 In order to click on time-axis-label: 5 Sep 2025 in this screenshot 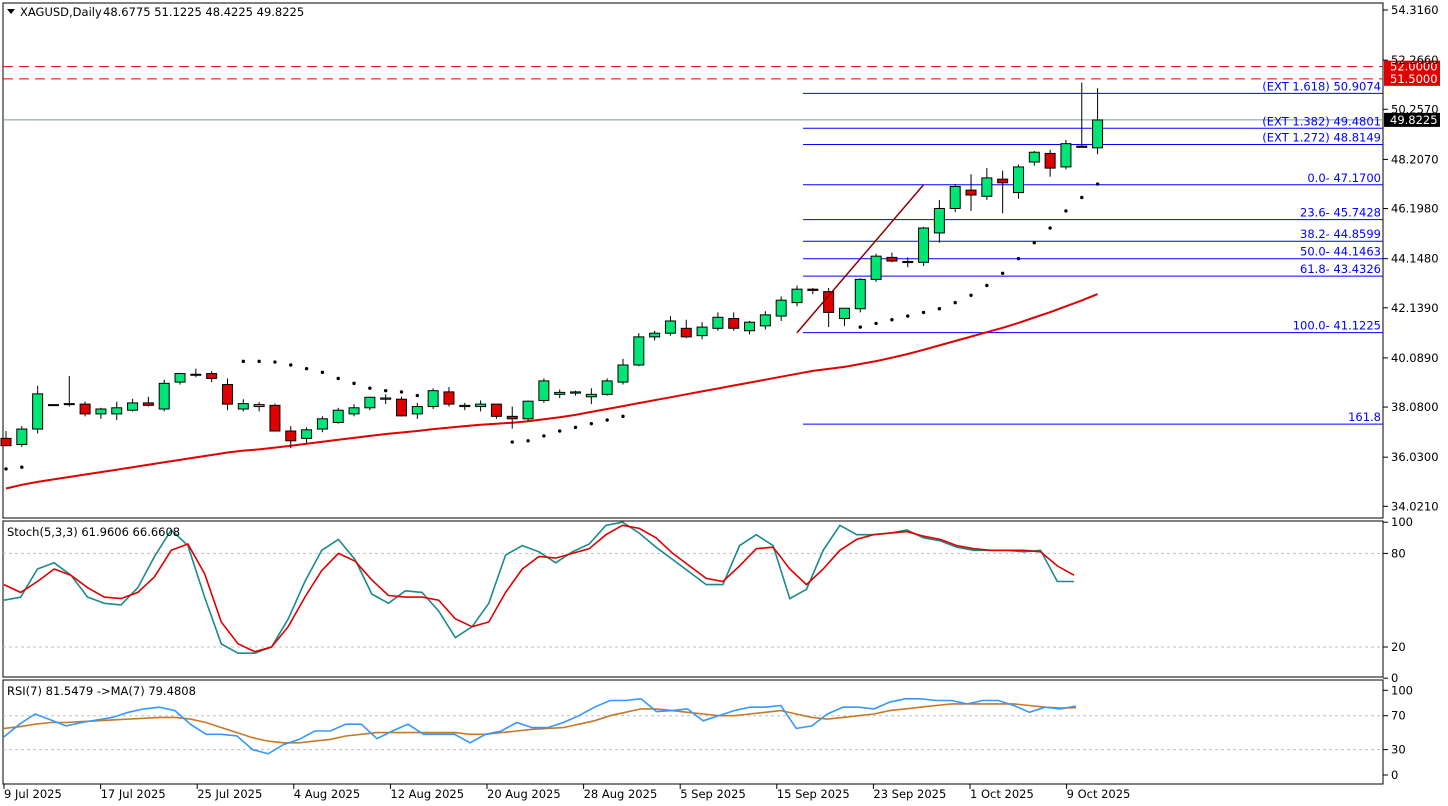, I will do `click(713, 794)`.